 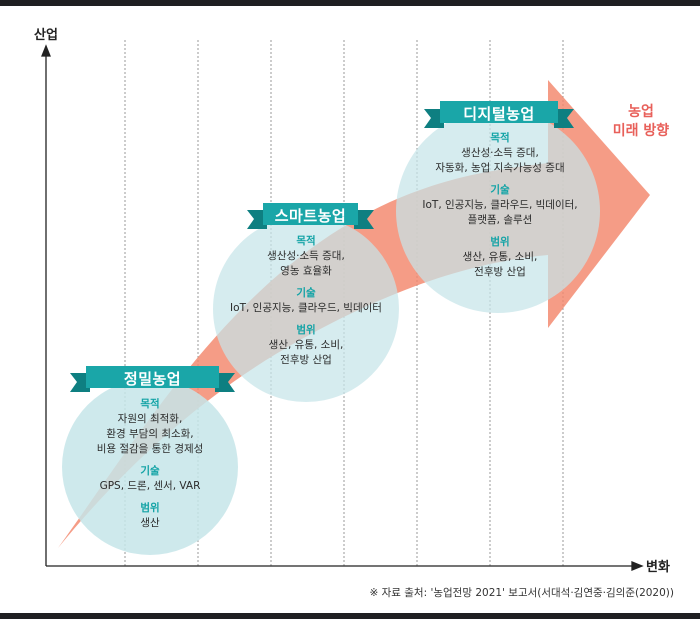 I want to click on bottom-border, so click(x=350, y=616).